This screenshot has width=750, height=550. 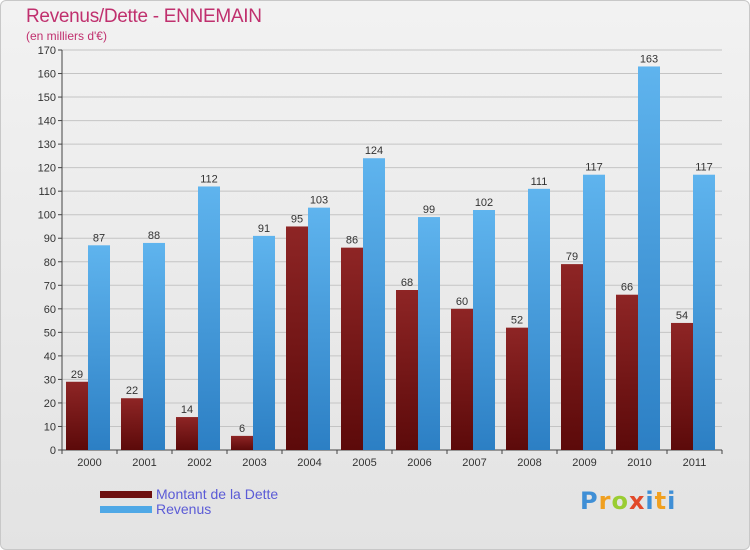 I want to click on x-tick-label: 2003, so click(x=254, y=463).